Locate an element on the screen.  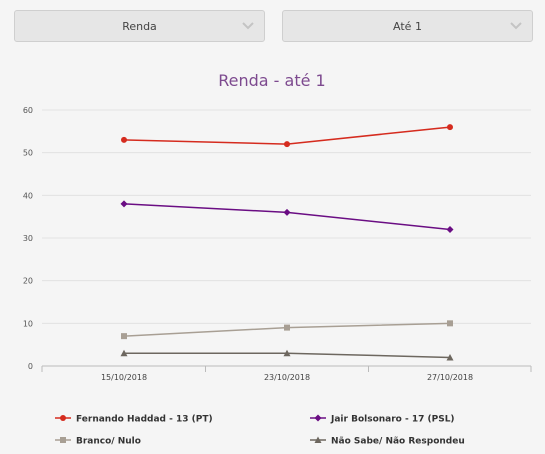
faixa-dropdown-value: Até 1 is located at coordinates (407, 26).